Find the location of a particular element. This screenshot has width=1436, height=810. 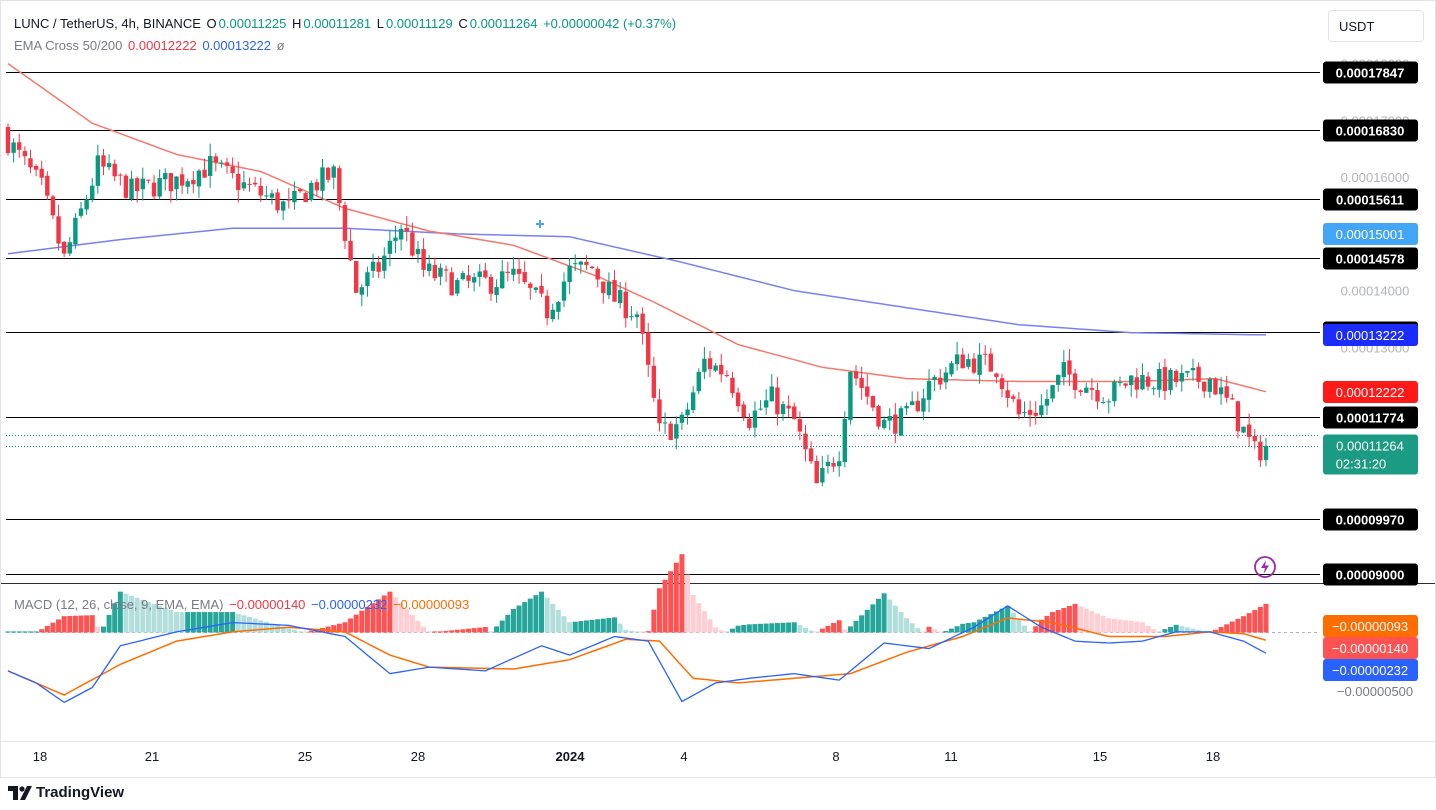

macd-indicator-name: MACD (12, 26, close, 9, EMA, EMA) is located at coordinates (119, 604).